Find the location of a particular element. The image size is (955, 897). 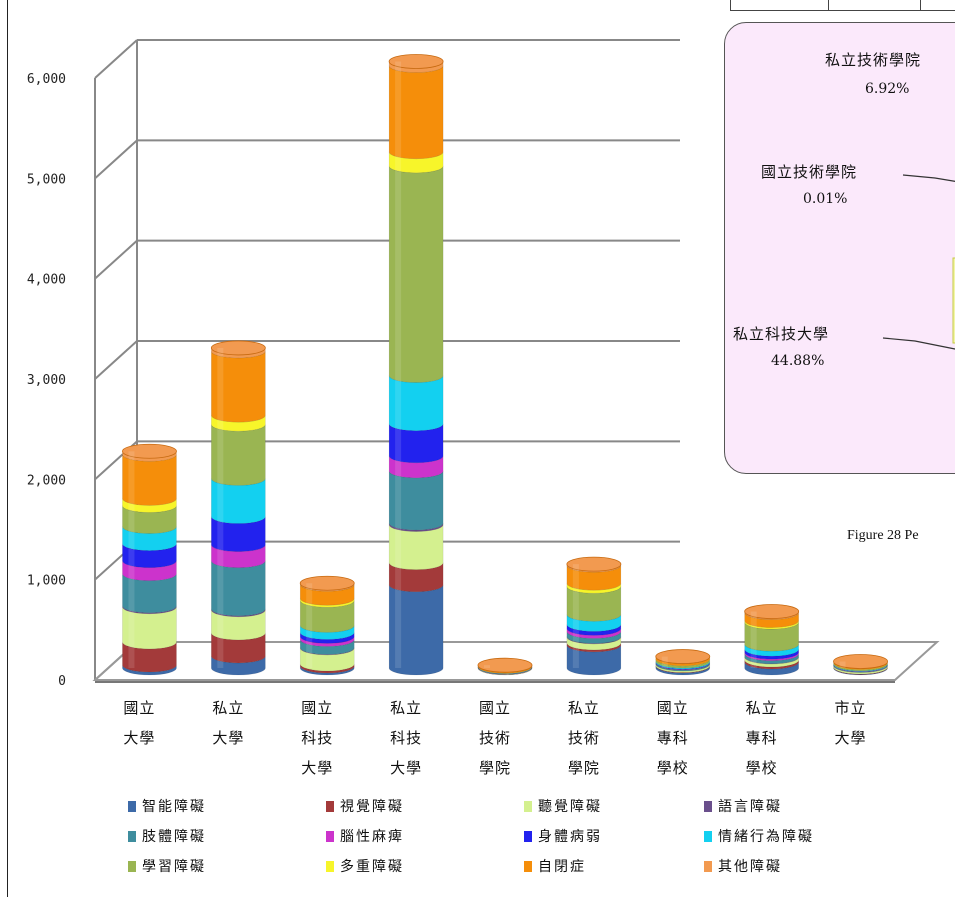

legend-item: 自閉症 is located at coordinates (555, 866).